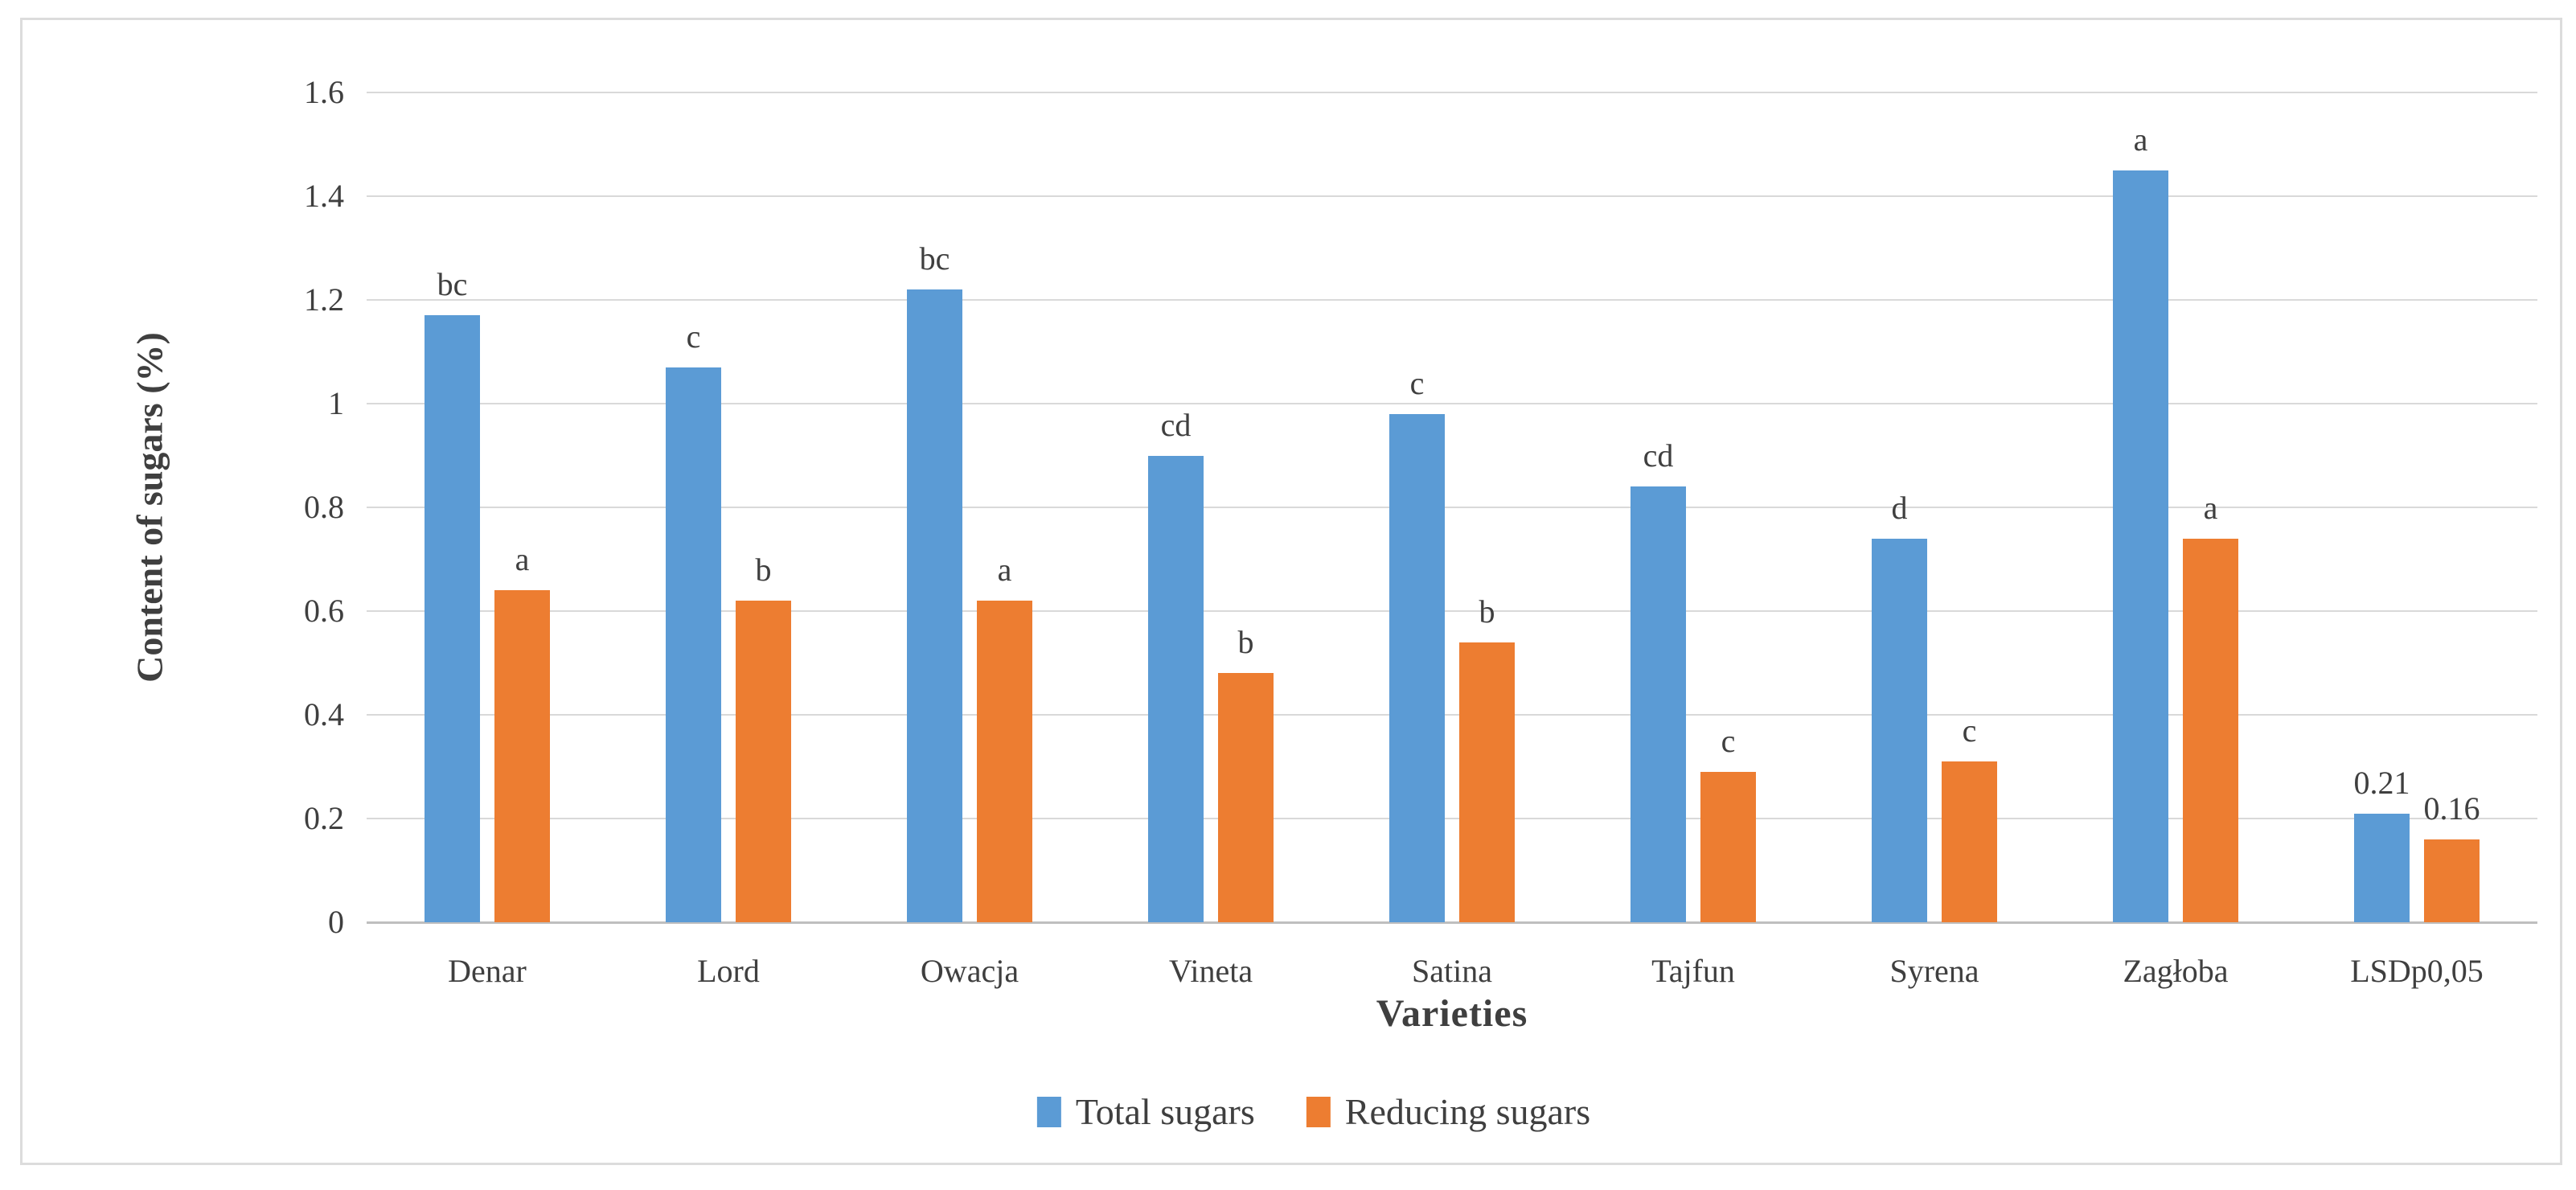 The image size is (2576, 1190). Describe the element at coordinates (764, 761) in the screenshot. I see `bar-reducing-sugars-lord` at that location.